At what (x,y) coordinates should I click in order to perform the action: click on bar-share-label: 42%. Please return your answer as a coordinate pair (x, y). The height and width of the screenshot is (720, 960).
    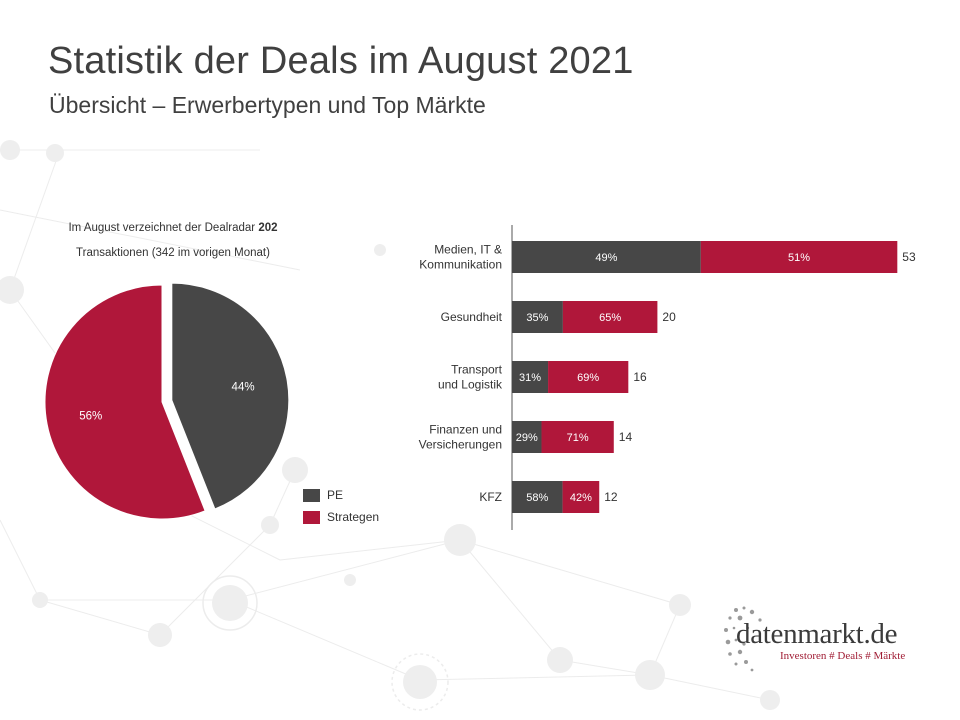
    Looking at the image, I should click on (581, 498).